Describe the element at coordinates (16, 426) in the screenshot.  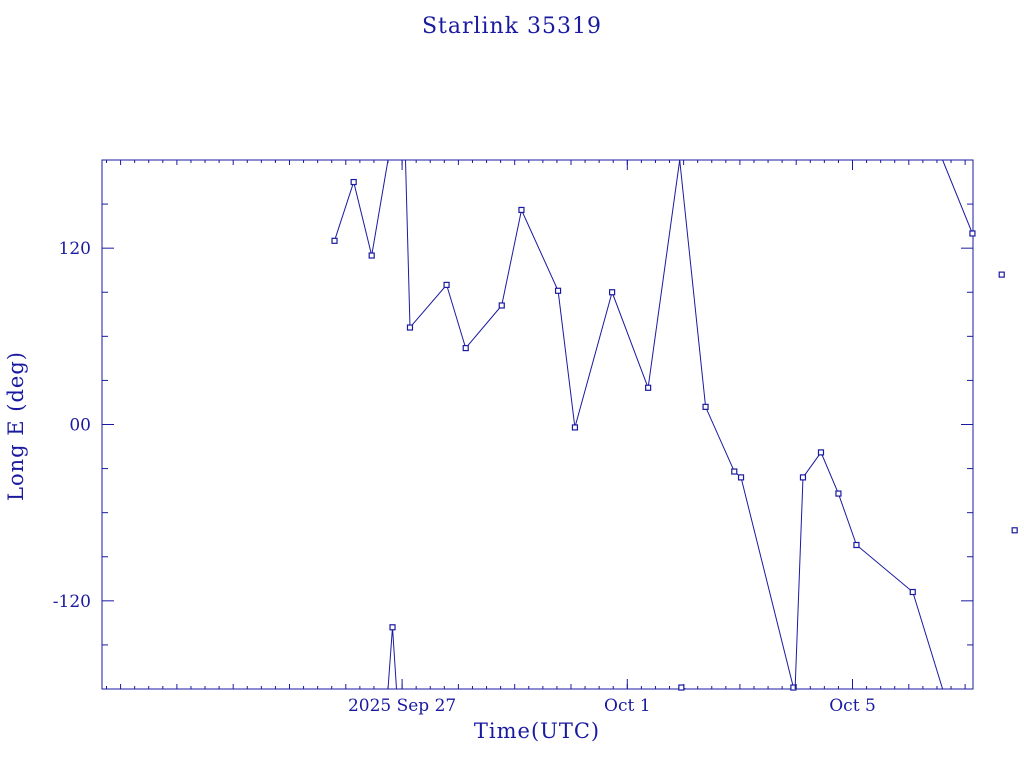
I see `y-axis-label: Long E (deg)` at that location.